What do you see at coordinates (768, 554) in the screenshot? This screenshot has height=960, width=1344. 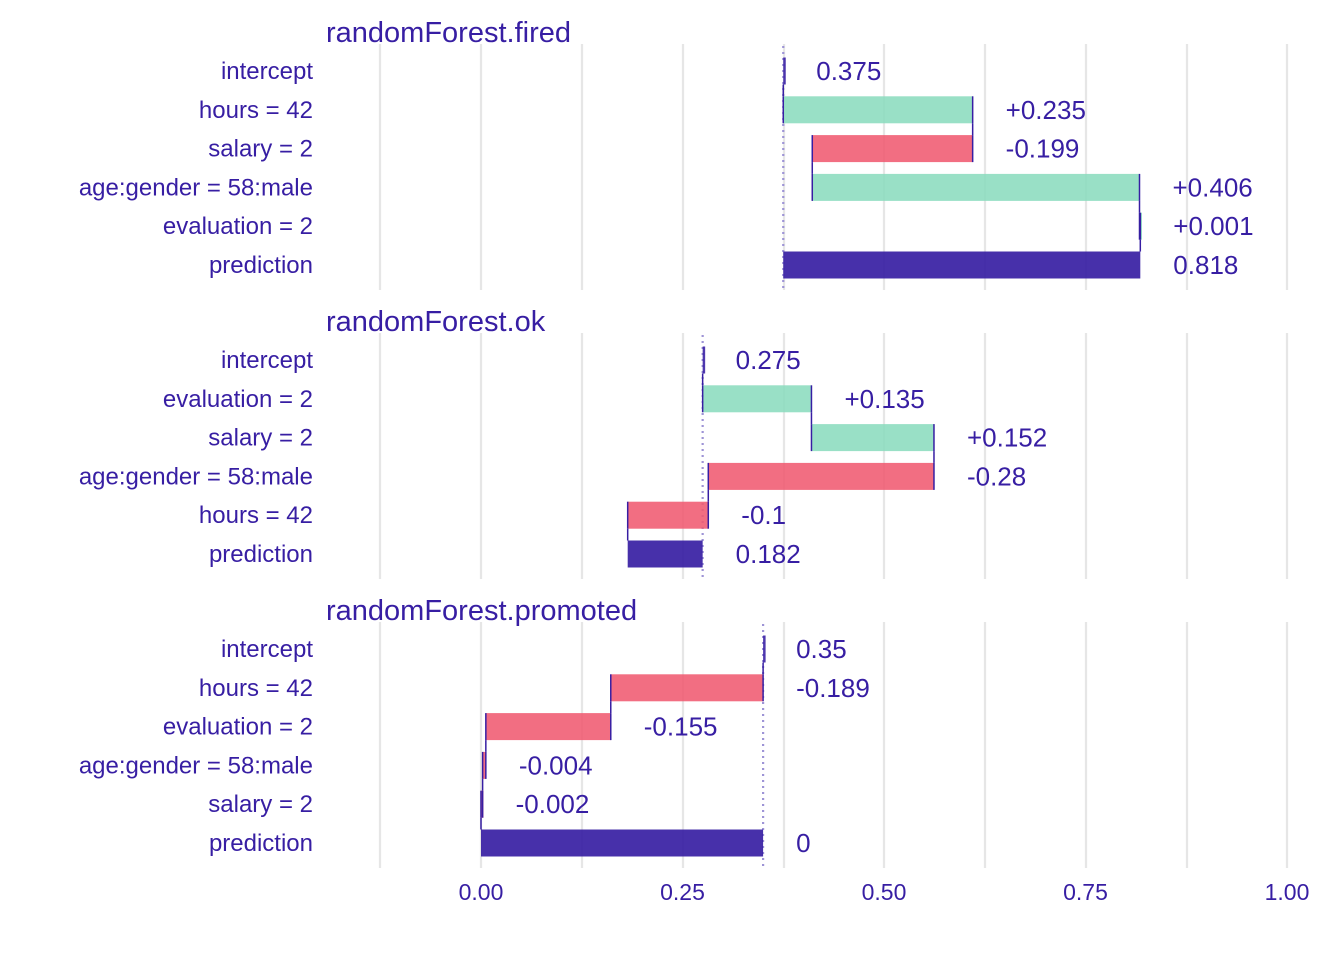 I see `value-label: 0.182` at bounding box center [768, 554].